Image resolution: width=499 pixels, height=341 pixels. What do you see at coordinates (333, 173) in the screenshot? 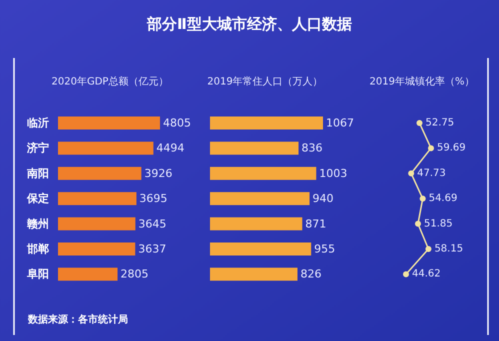
I see `data-label: 1003` at bounding box center [333, 173].